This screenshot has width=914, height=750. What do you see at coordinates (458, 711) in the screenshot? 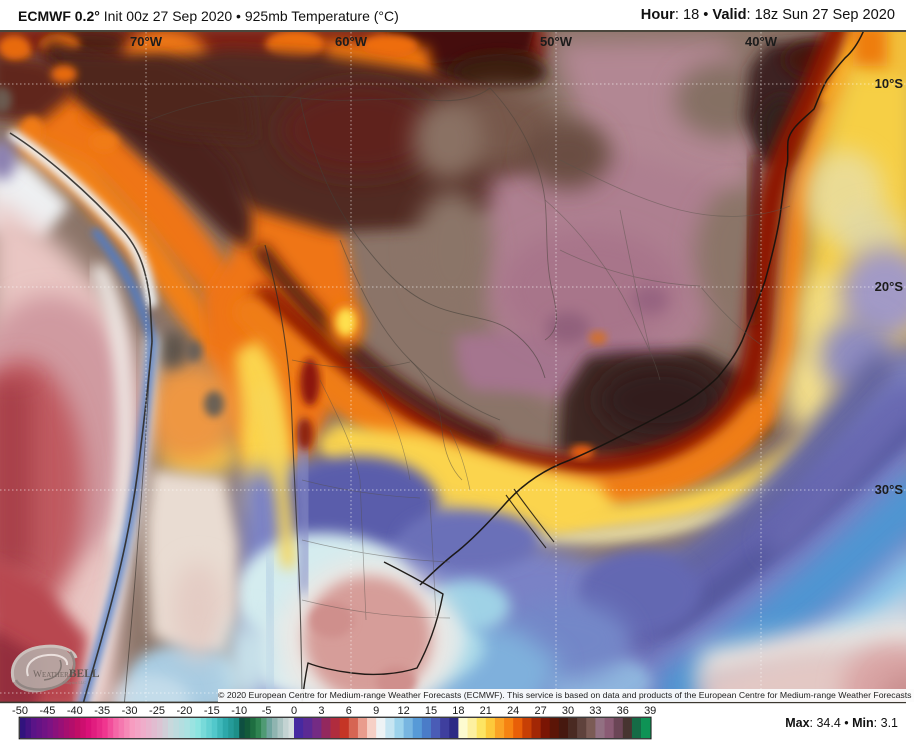
I see `svg-text: 18` at bounding box center [458, 711].